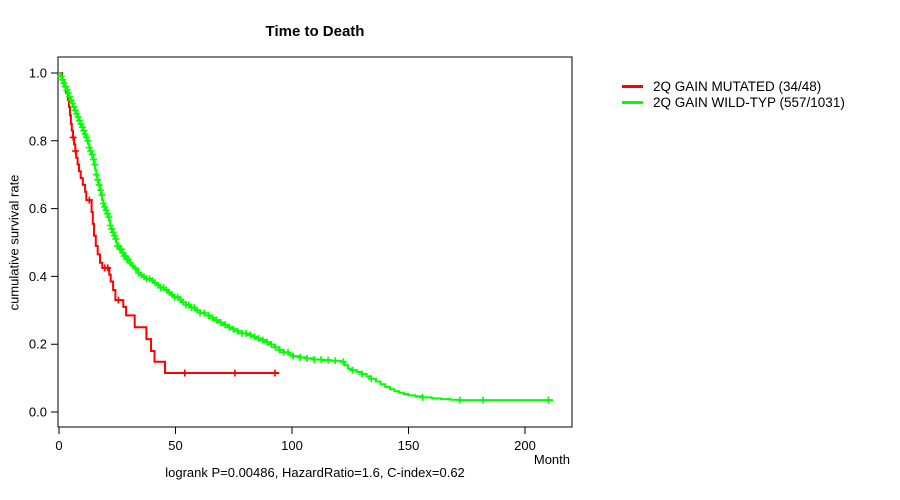 The image size is (900, 500). Describe the element at coordinates (38, 344) in the screenshot. I see `y-tick-label: 0.2` at that location.